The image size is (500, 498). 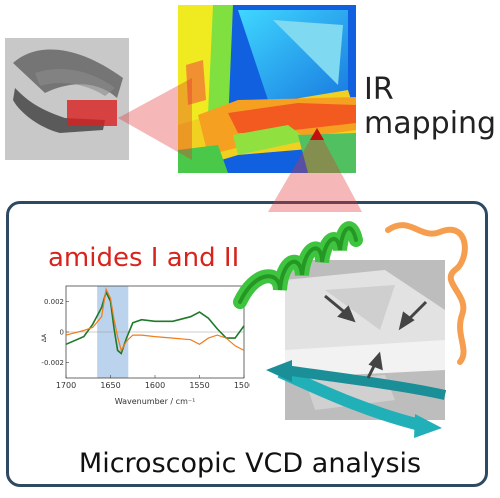 I want to click on y-tick-label: 0, so click(x=62, y=333).